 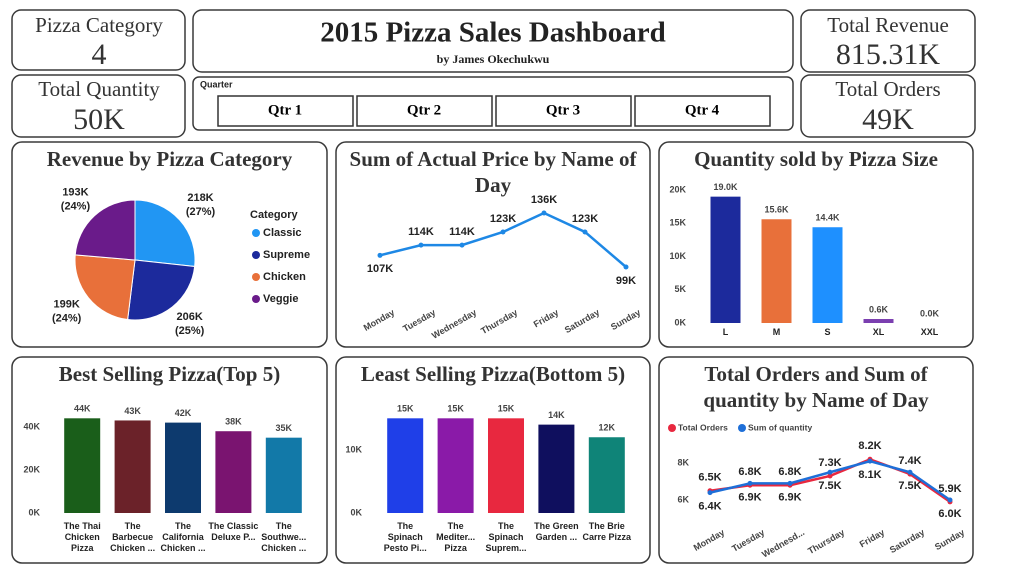 I want to click on slicer-button: Qtr 2, so click(x=424, y=111).